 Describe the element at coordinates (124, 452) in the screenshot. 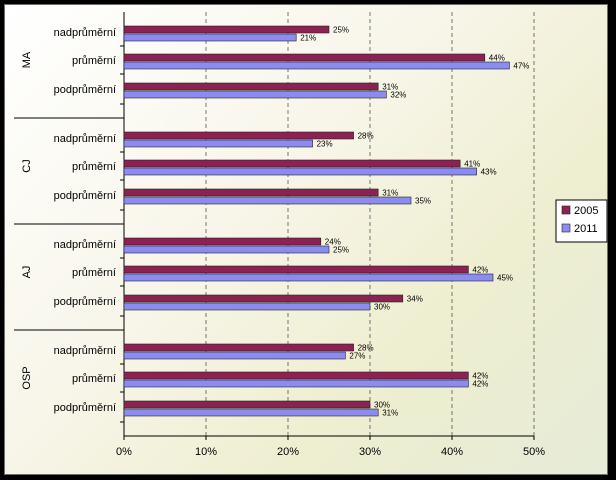

I see `x-tick-label: 0%` at that location.